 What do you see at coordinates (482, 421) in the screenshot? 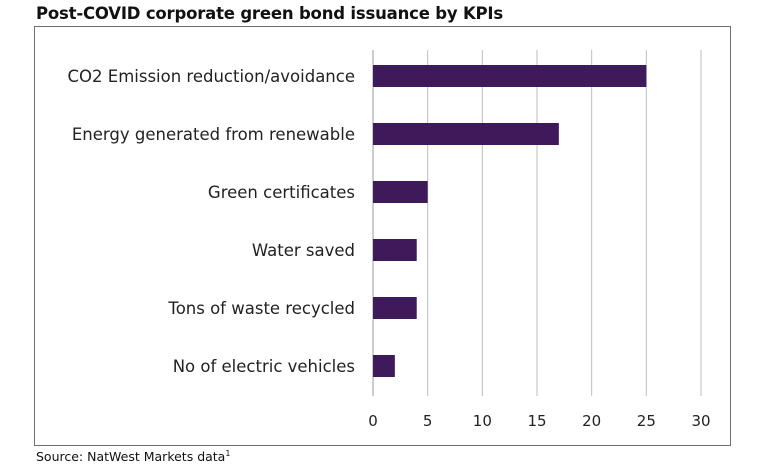
I see `x-tick-label: 10` at bounding box center [482, 421].